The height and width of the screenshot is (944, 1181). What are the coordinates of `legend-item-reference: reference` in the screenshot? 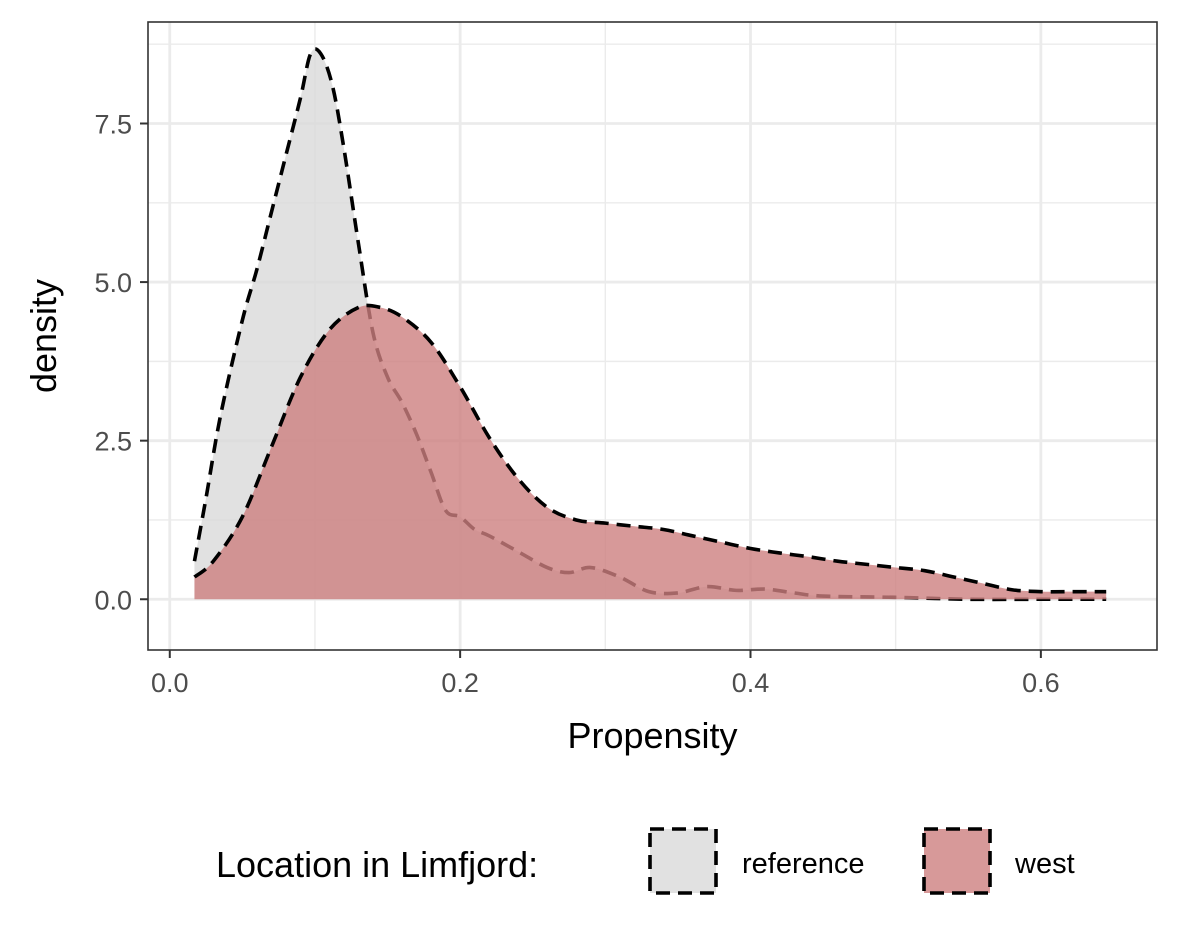 It's located at (756, 861).